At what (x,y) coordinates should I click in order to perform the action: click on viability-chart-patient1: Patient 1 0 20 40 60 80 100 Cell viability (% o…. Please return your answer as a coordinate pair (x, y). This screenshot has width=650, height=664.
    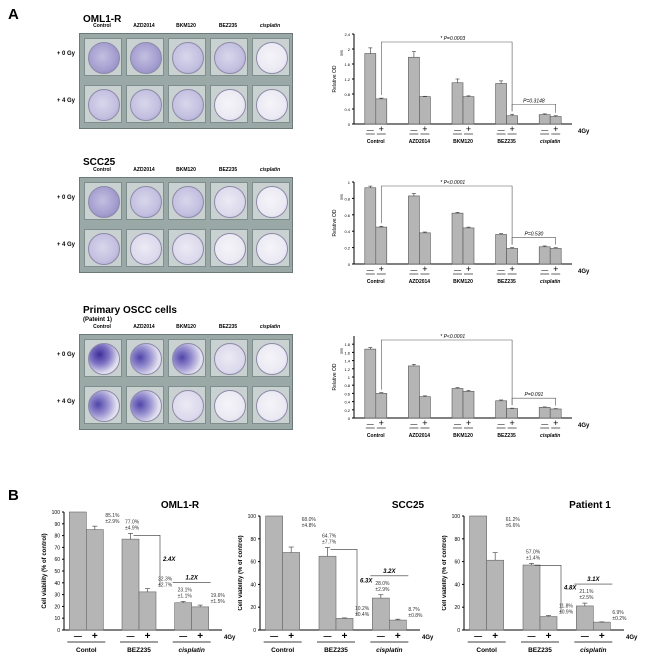
    Looking at the image, I should click on (540, 577).